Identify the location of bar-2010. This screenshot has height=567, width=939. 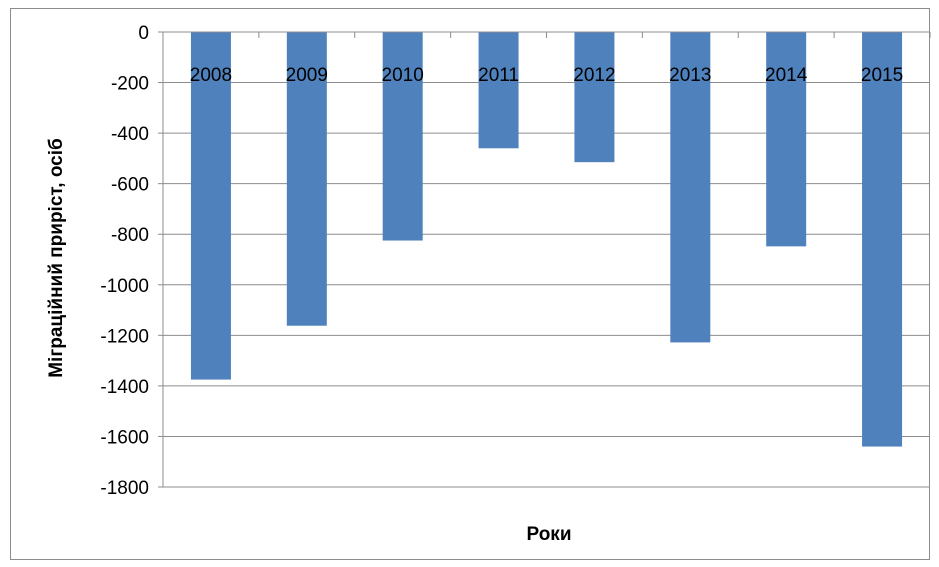
(402, 136).